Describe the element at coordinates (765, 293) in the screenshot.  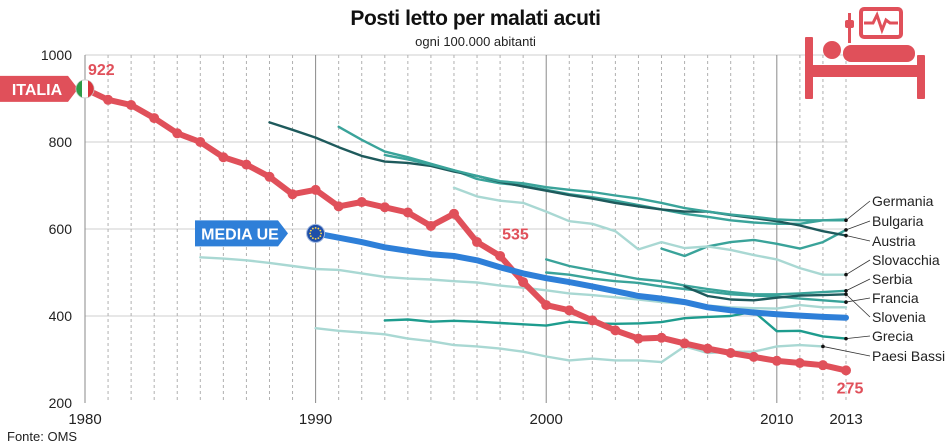
I see `series-line-slovenia` at that location.